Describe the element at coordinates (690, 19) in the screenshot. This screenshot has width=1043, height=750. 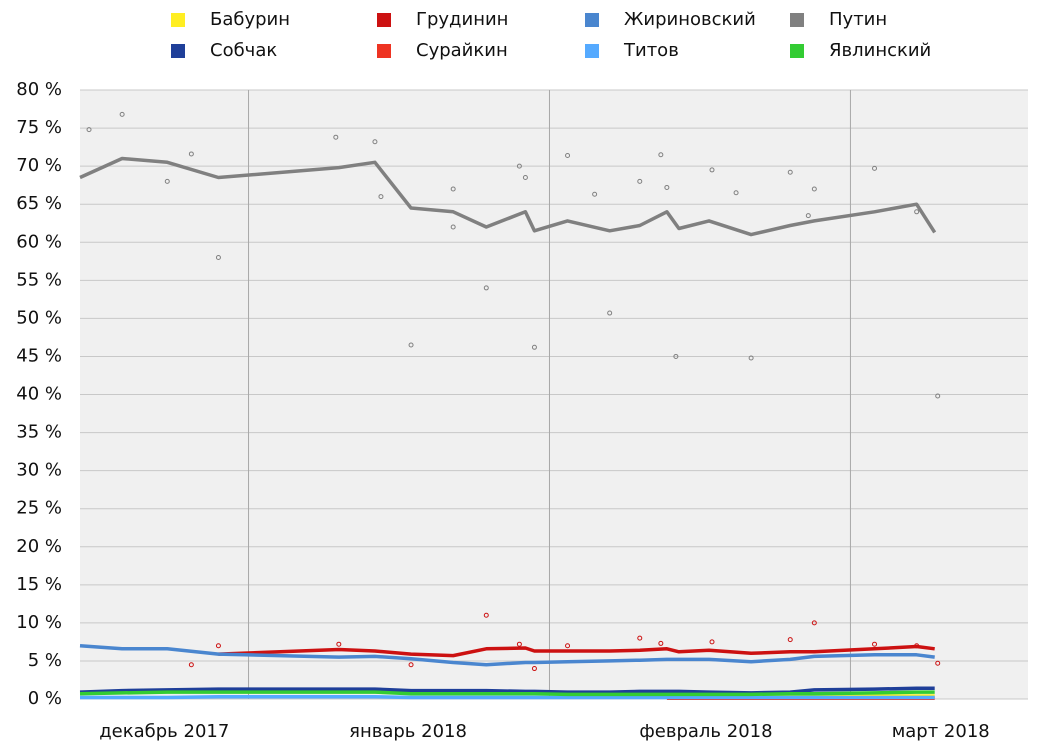
I see `legend-label: Жириновский` at that location.